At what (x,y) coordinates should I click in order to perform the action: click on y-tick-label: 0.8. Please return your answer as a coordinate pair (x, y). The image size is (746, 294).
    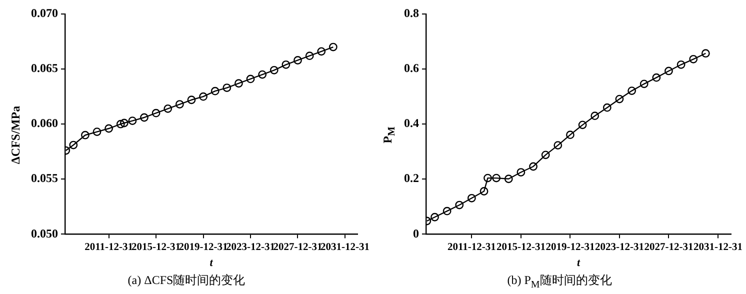
    Looking at the image, I should click on (411, 13).